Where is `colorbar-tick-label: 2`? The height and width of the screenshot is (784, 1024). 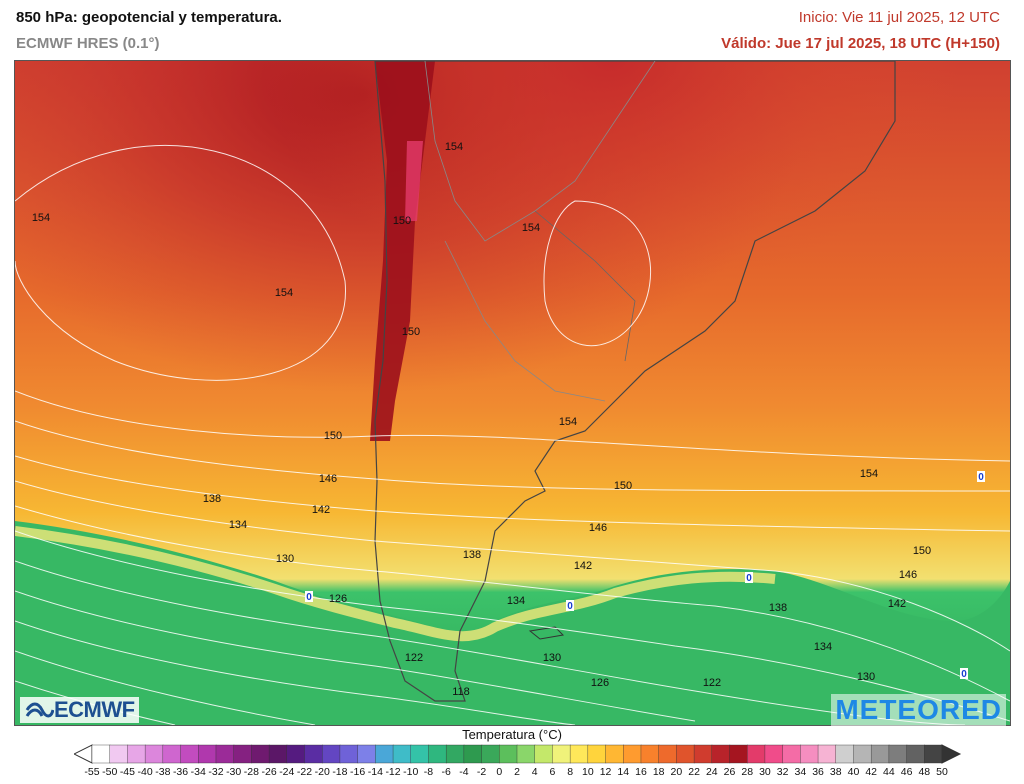 colorbar-tick-label: 2 is located at coordinates (517, 772).